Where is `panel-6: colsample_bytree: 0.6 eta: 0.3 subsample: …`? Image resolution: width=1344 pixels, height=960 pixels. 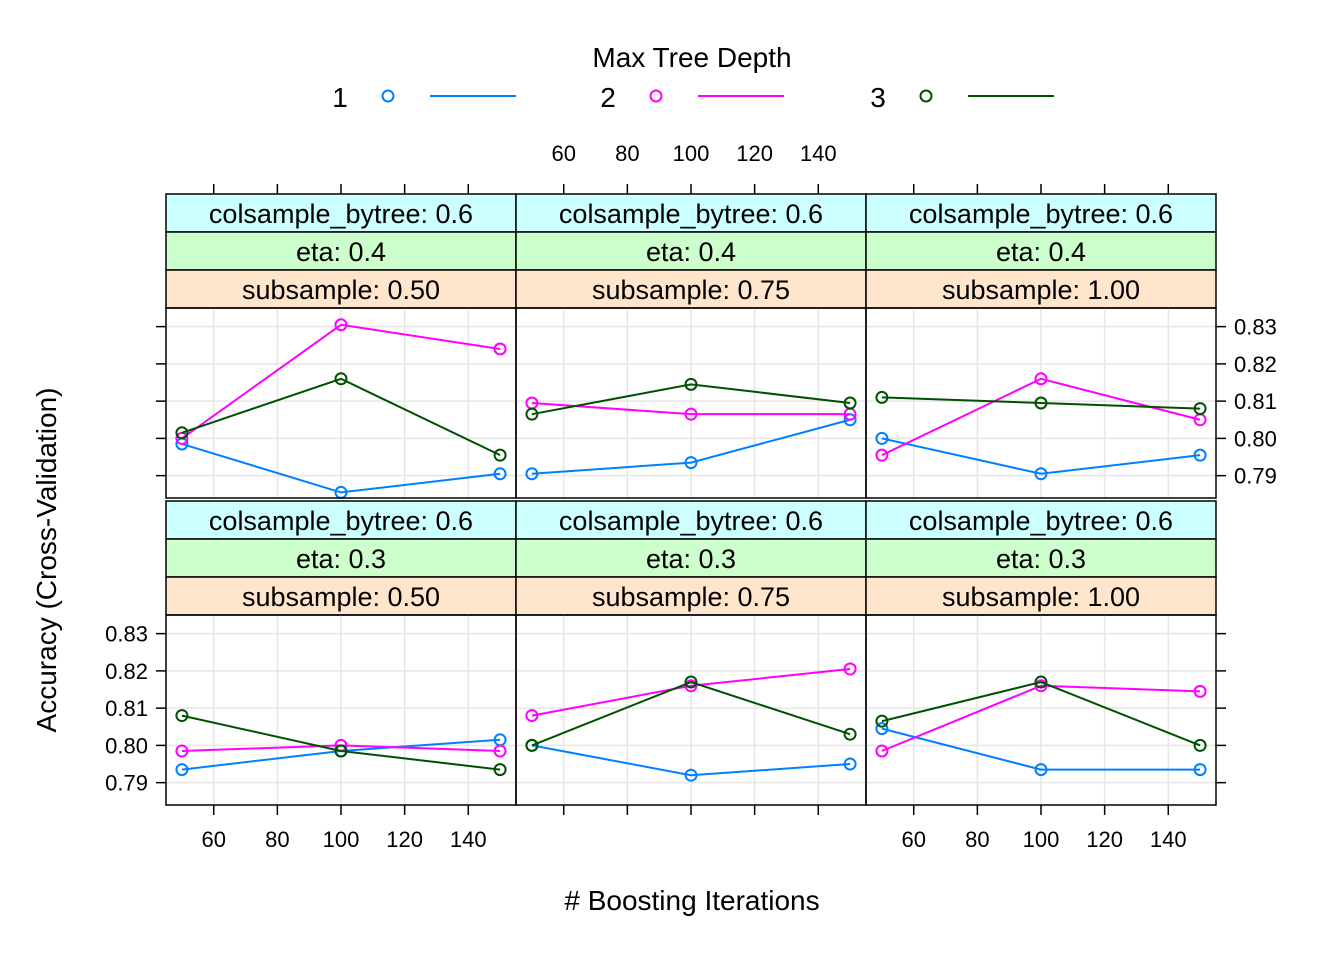
panel-6: colsample_bytree: 0.6 eta: 0.3 subsample: … is located at coordinates (1041, 653).